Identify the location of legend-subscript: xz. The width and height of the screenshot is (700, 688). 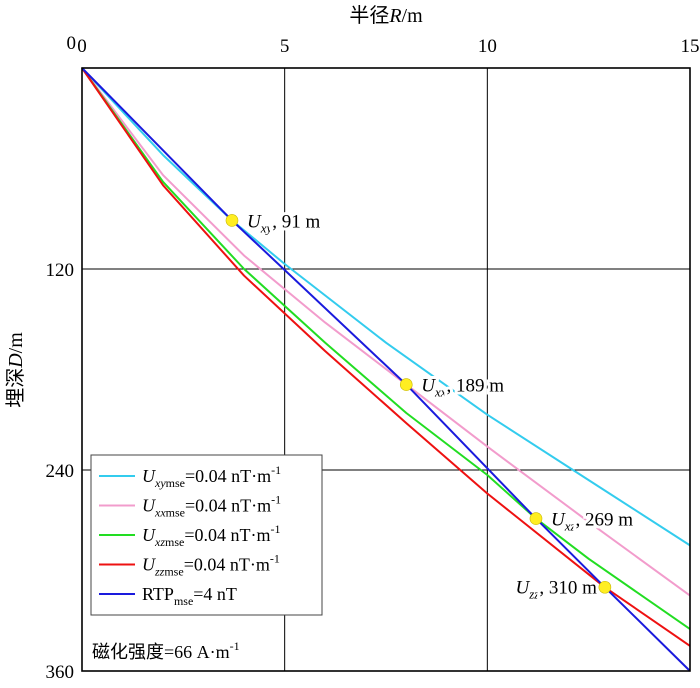
(159, 542).